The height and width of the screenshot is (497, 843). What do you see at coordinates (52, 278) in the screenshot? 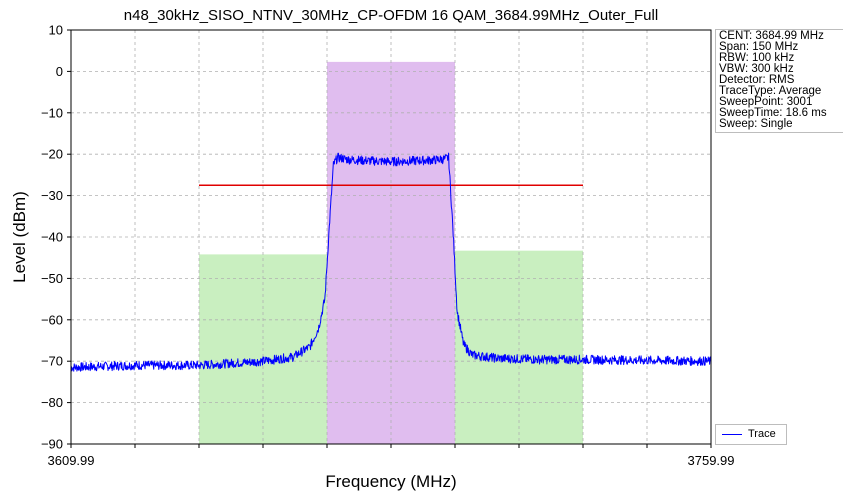
I see `y-tick-label: −50` at bounding box center [52, 278].